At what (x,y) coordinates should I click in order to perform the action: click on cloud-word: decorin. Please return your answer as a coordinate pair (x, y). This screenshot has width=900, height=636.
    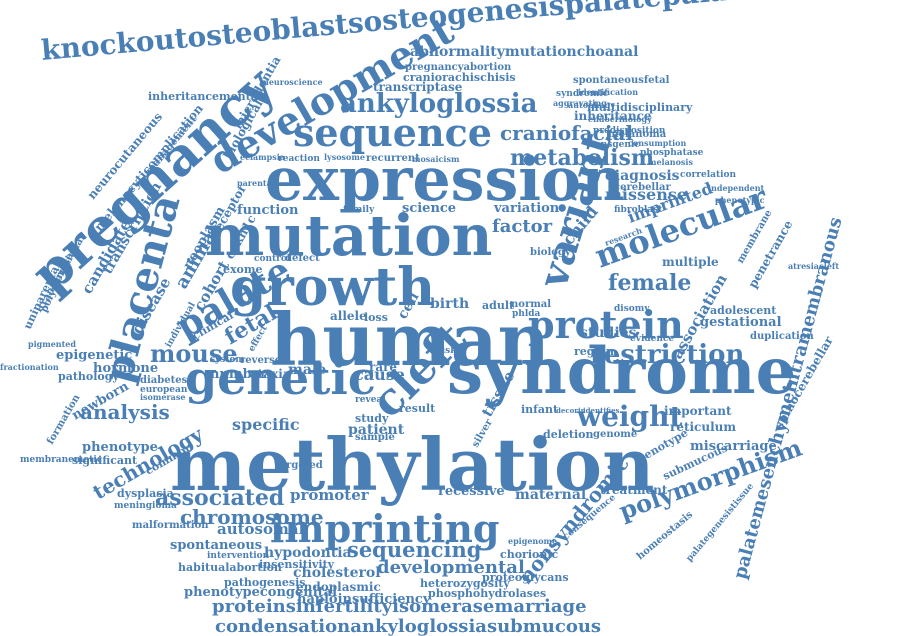
    Looking at the image, I should click on (571, 410).